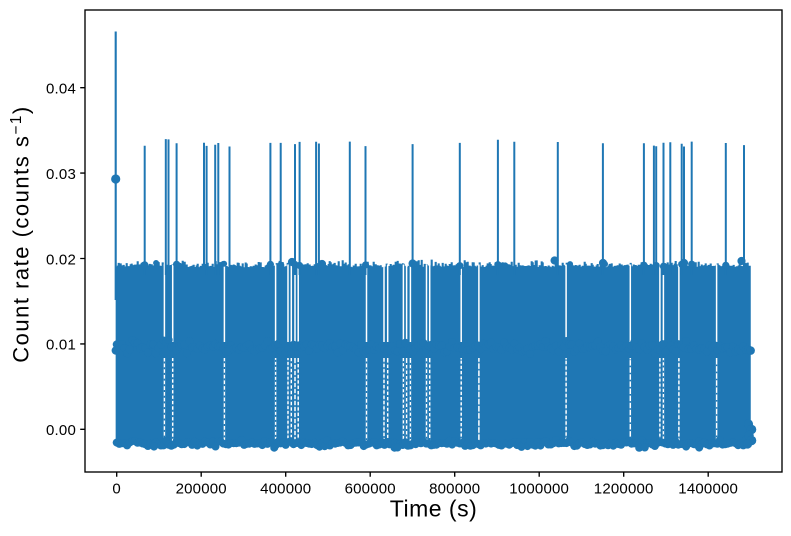  What do you see at coordinates (201, 488) in the screenshot?
I see `svg-text: 200000` at bounding box center [201, 488].